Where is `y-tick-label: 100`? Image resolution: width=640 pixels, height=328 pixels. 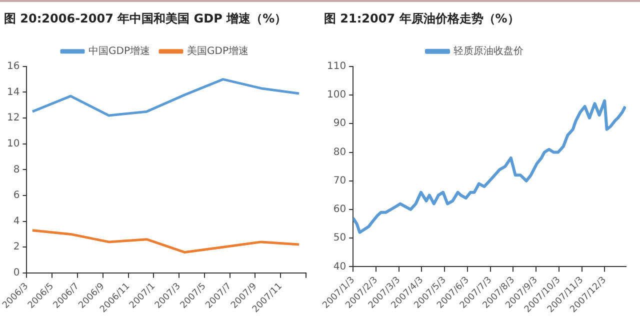
y-tick-label: 100 is located at coordinates (336, 95).